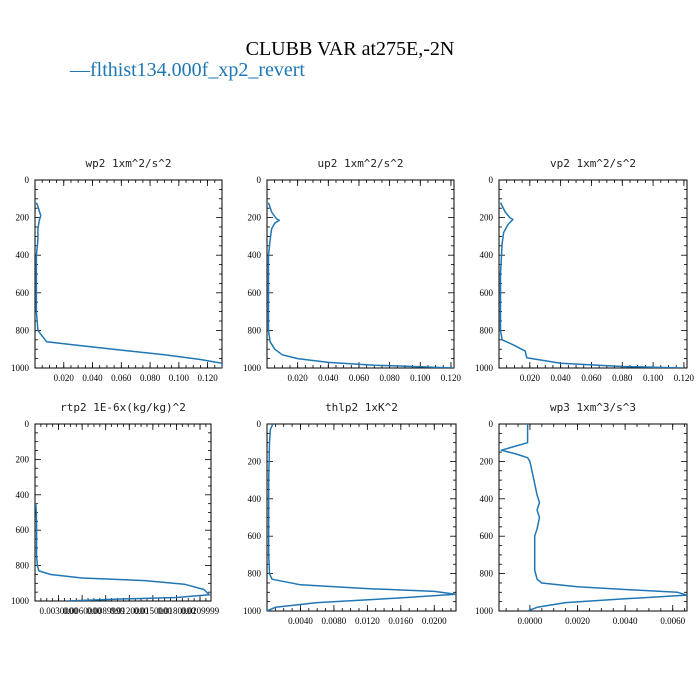 Image resolution: width=700 pixels, height=700 pixels. What do you see at coordinates (361, 407) in the screenshot?
I see `panel-title: thlp2 1xK^2` at bounding box center [361, 407].